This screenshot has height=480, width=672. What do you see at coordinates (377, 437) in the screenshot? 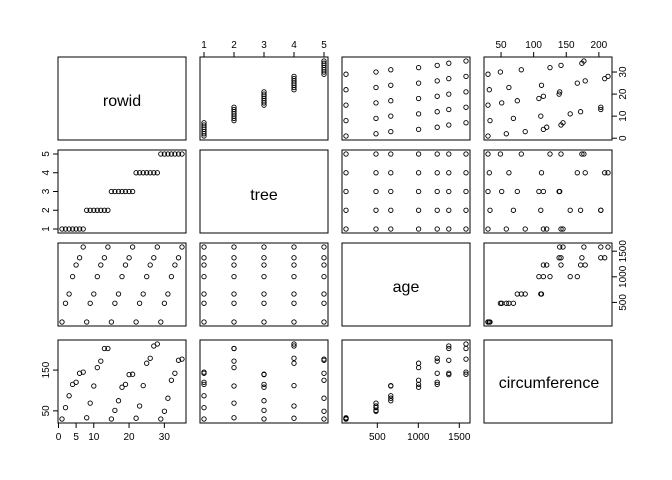
I see `age_bottom-tick-label-0: 500` at bounding box center [377, 437].